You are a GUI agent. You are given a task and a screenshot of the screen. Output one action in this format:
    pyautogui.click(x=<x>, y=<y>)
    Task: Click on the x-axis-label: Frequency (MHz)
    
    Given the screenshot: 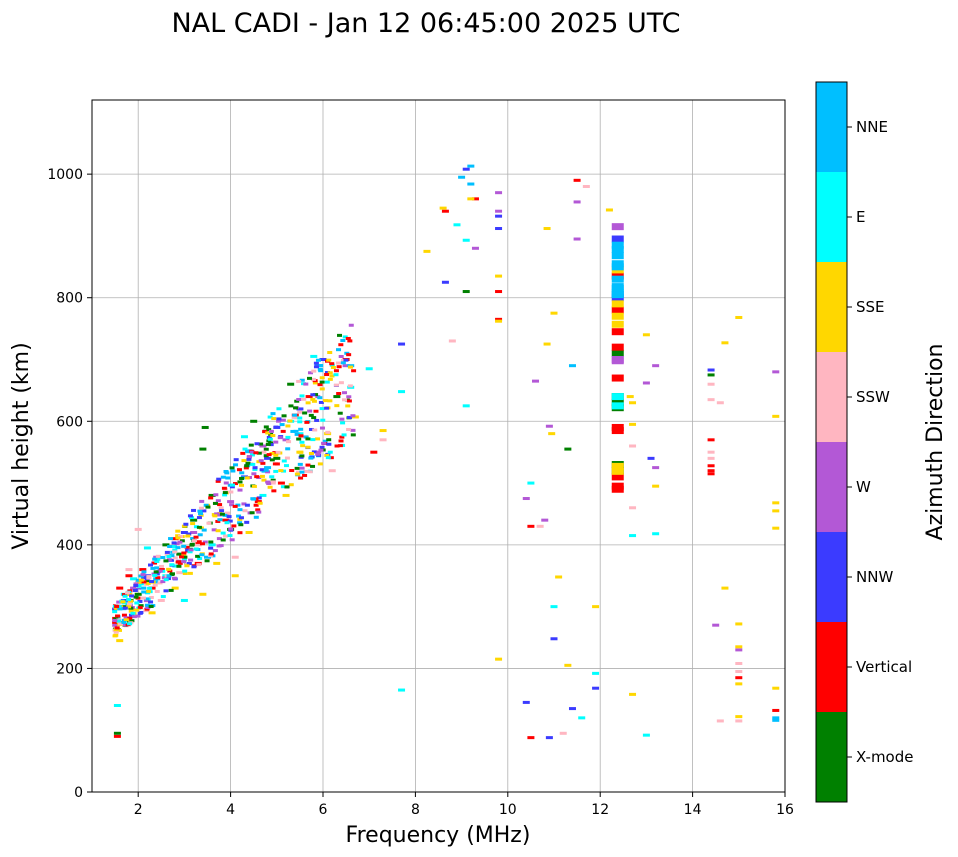 What is the action you would take?
    pyautogui.click(x=438, y=835)
    